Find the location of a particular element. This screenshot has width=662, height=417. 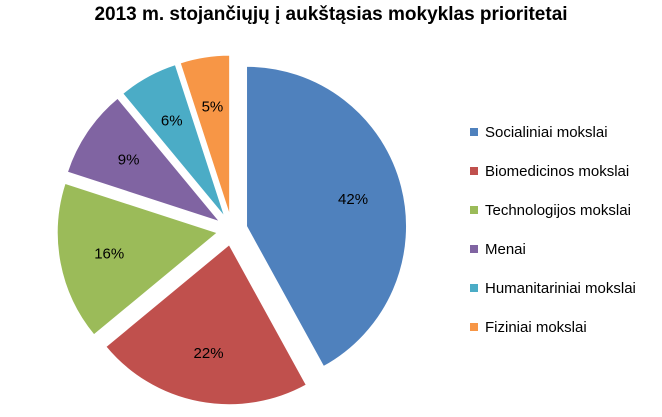

legend-item-technologijos-mokslai: Technologijos mokslai is located at coordinates (553, 210).